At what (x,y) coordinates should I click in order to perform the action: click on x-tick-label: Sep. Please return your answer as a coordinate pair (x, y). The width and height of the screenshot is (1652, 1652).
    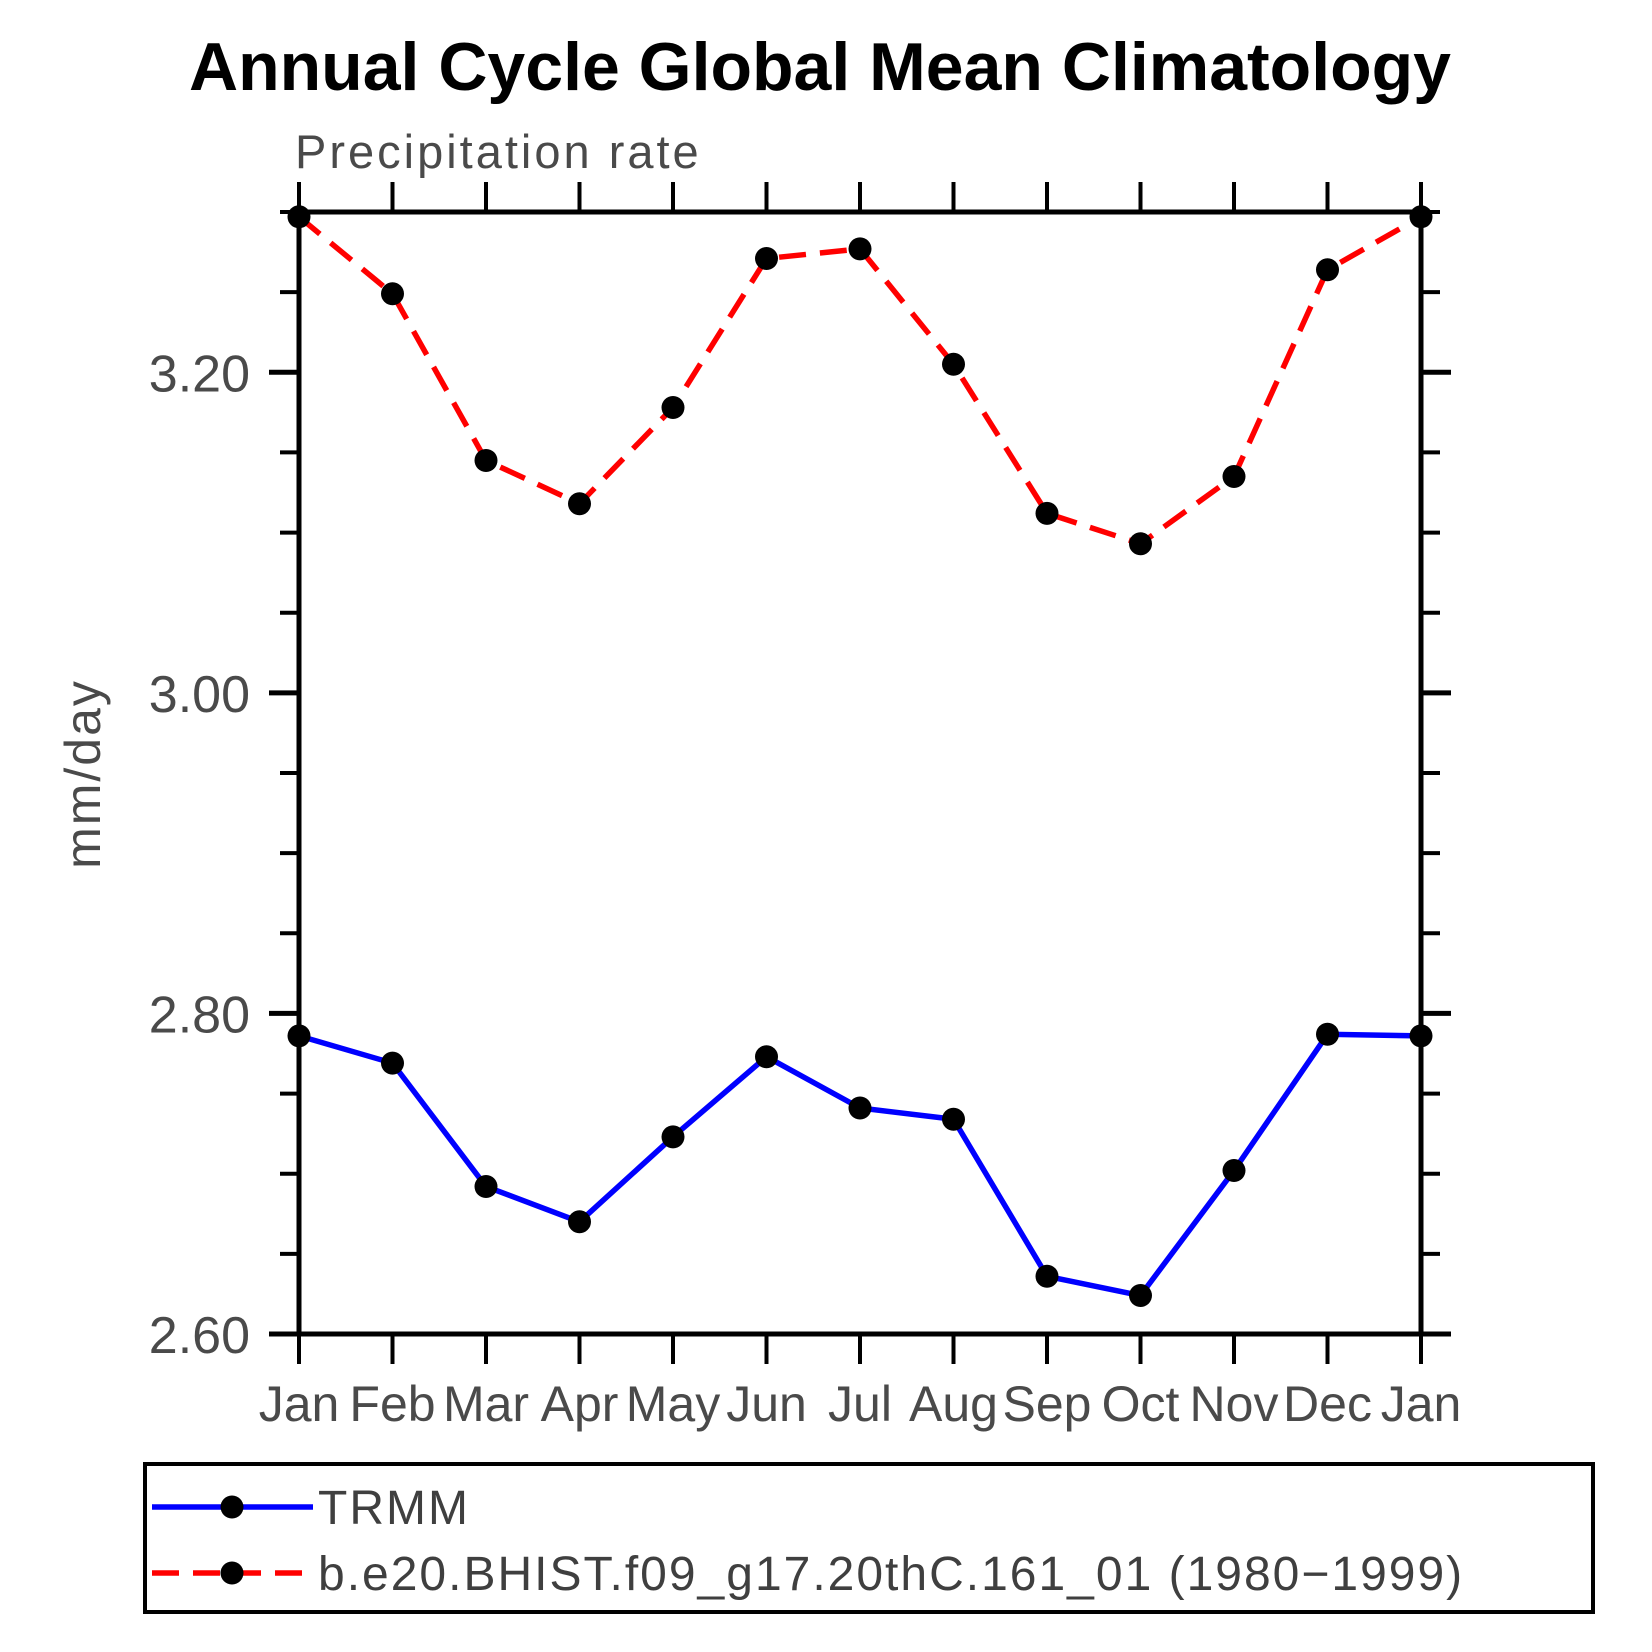
    Looking at the image, I should click on (1047, 1404).